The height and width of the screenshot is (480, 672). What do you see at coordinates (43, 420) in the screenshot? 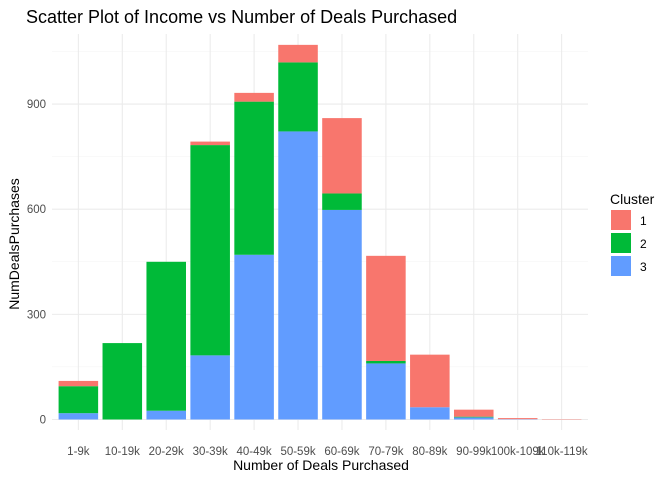
I see `y-tick-label: 0` at bounding box center [43, 420].